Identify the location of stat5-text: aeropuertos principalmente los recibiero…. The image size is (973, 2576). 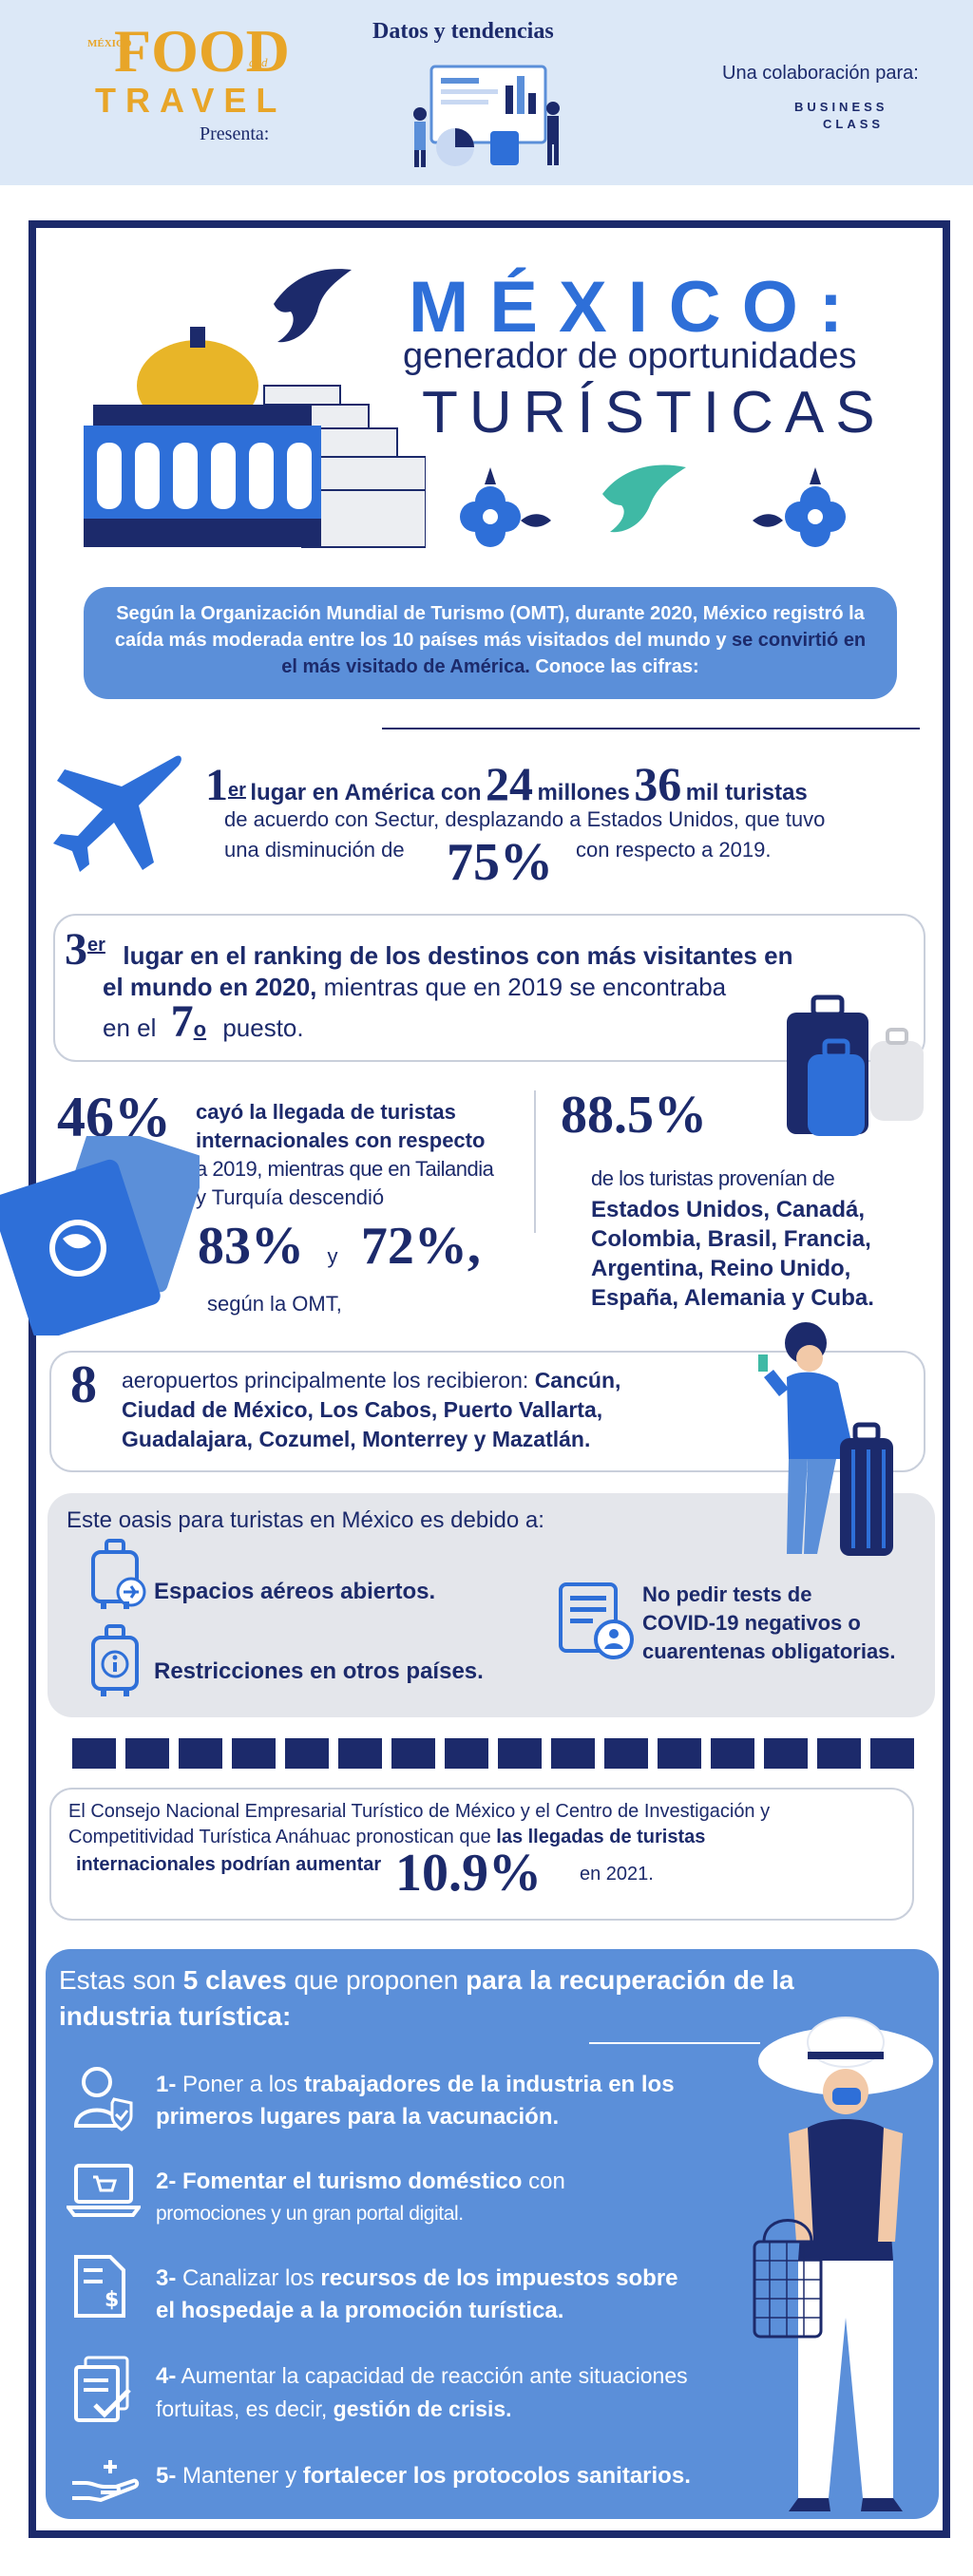
(371, 1410).